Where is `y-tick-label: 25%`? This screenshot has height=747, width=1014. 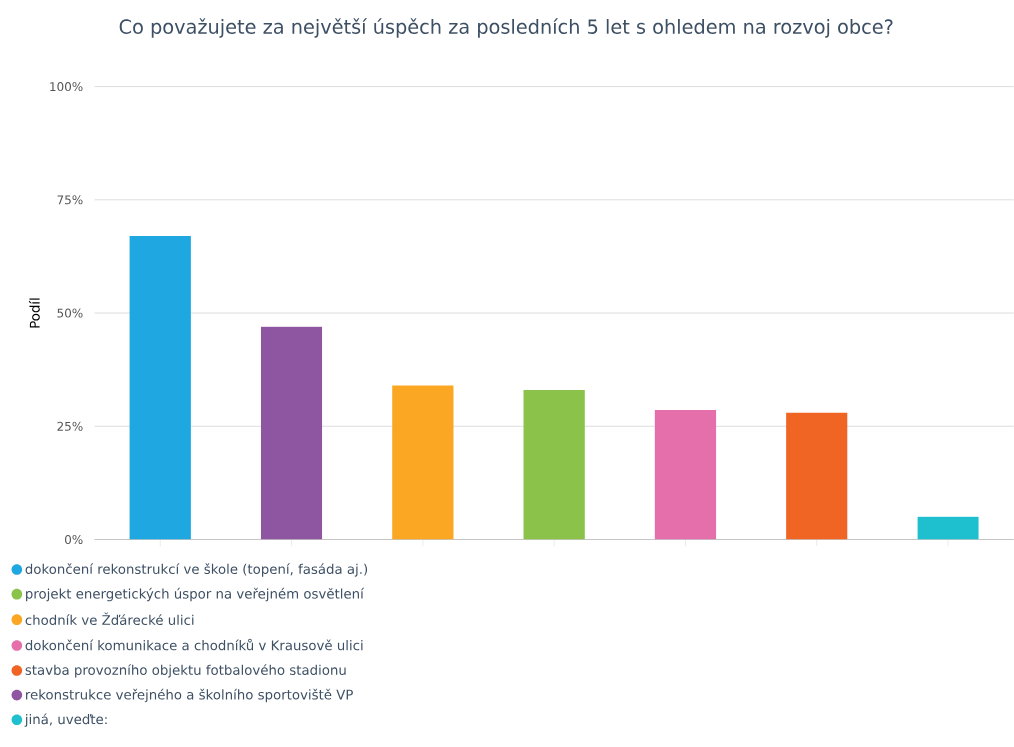 y-tick-label: 25% is located at coordinates (70, 426).